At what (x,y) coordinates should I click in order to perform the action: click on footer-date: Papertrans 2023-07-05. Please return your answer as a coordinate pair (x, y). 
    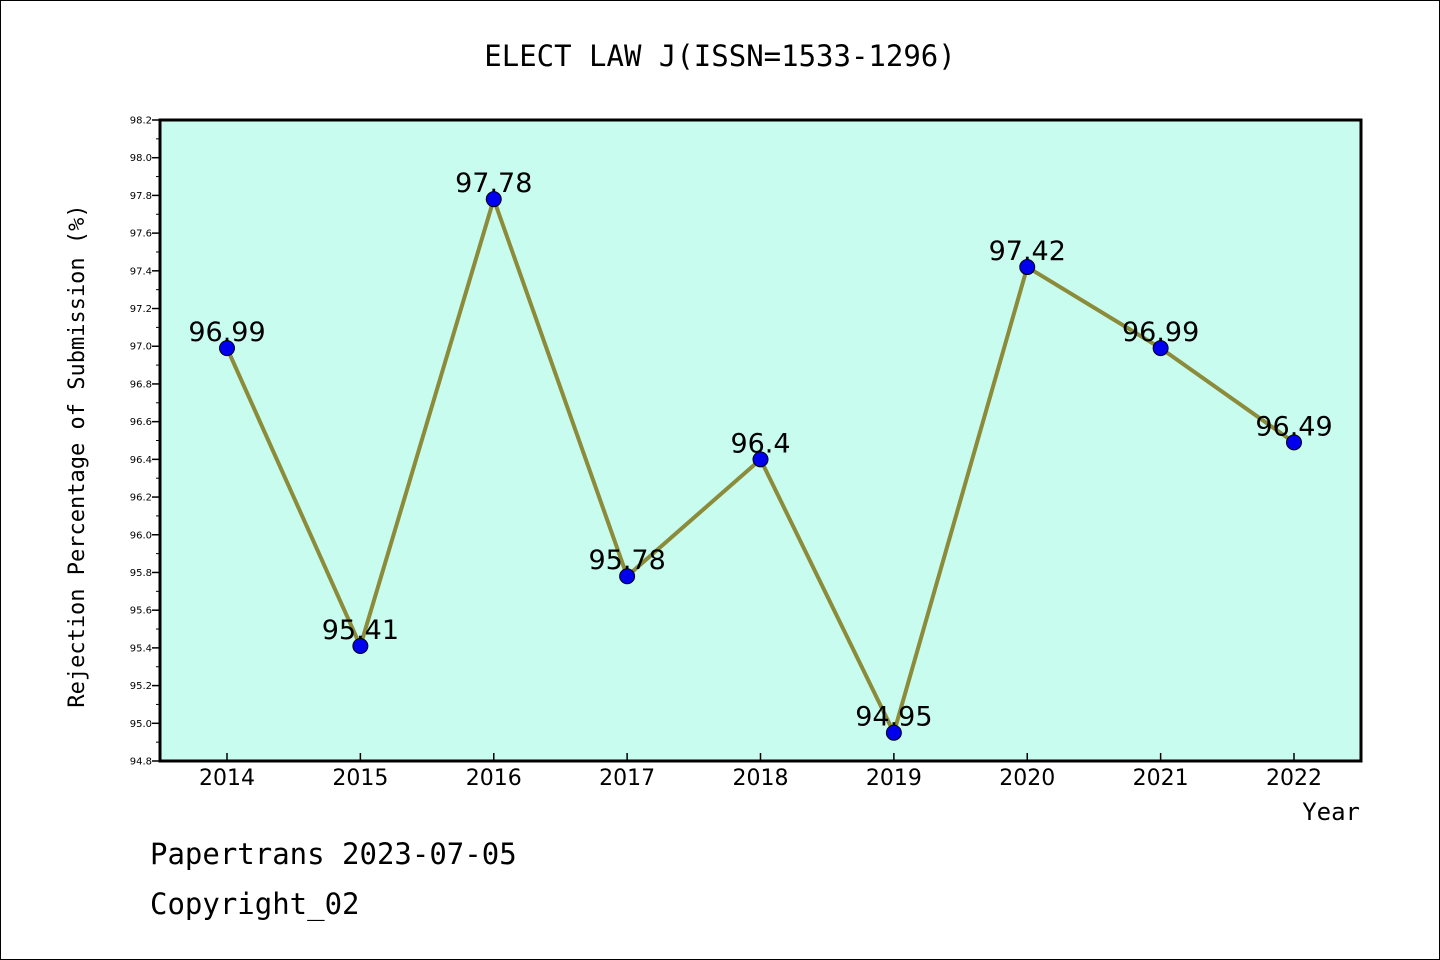
    Looking at the image, I should click on (333, 854).